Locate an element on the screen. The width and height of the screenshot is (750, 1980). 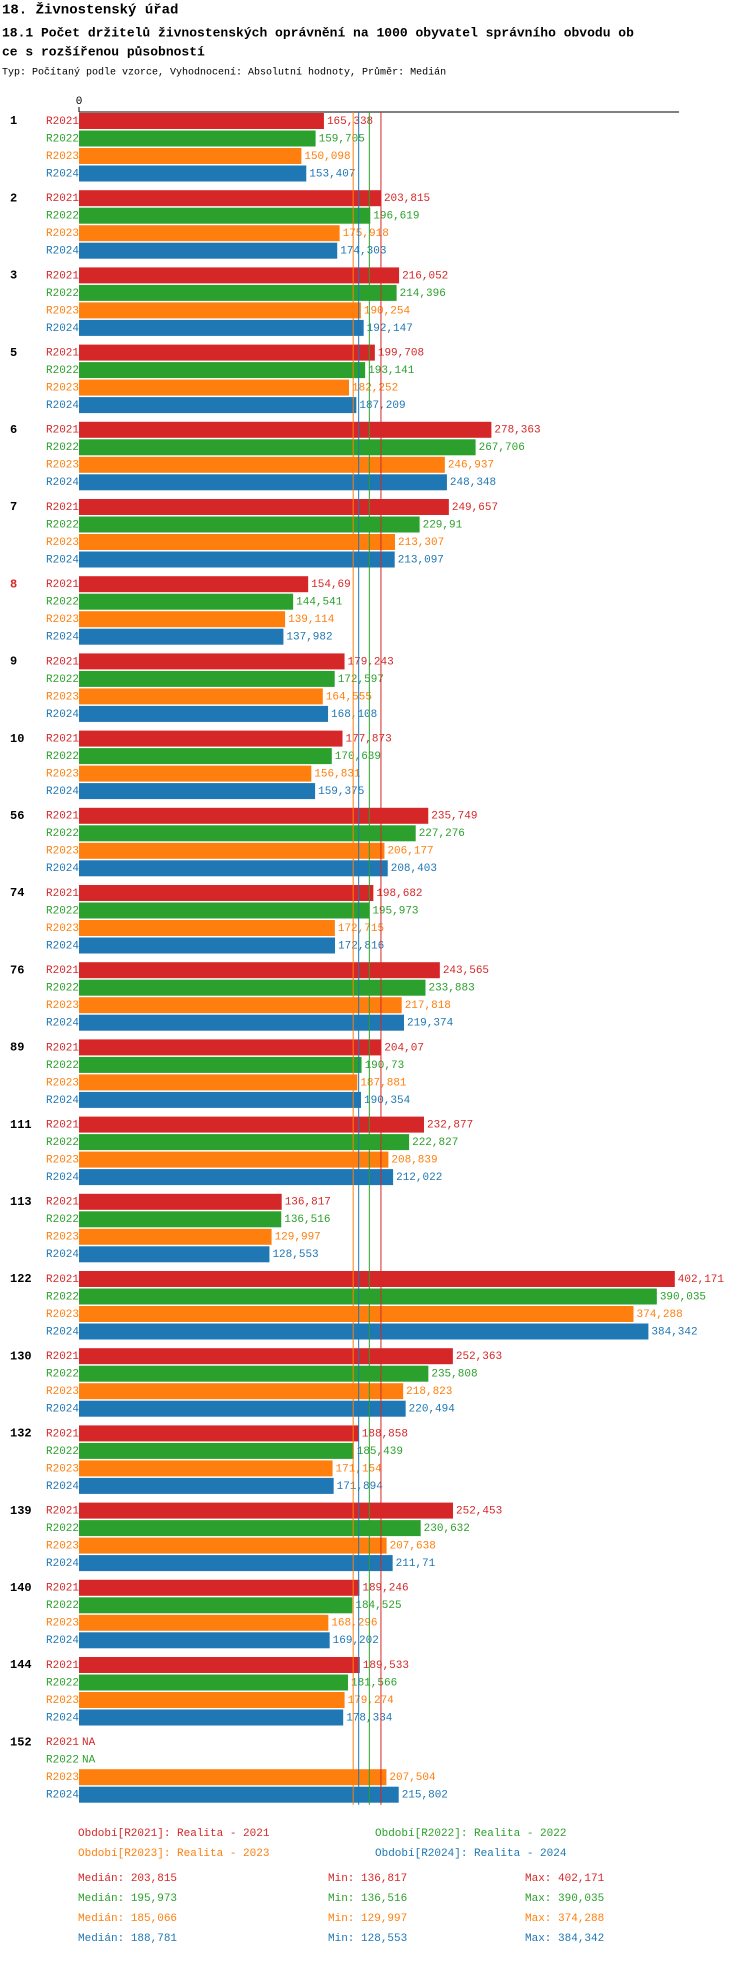
category-label: 122 is located at coordinates (21, 1279).